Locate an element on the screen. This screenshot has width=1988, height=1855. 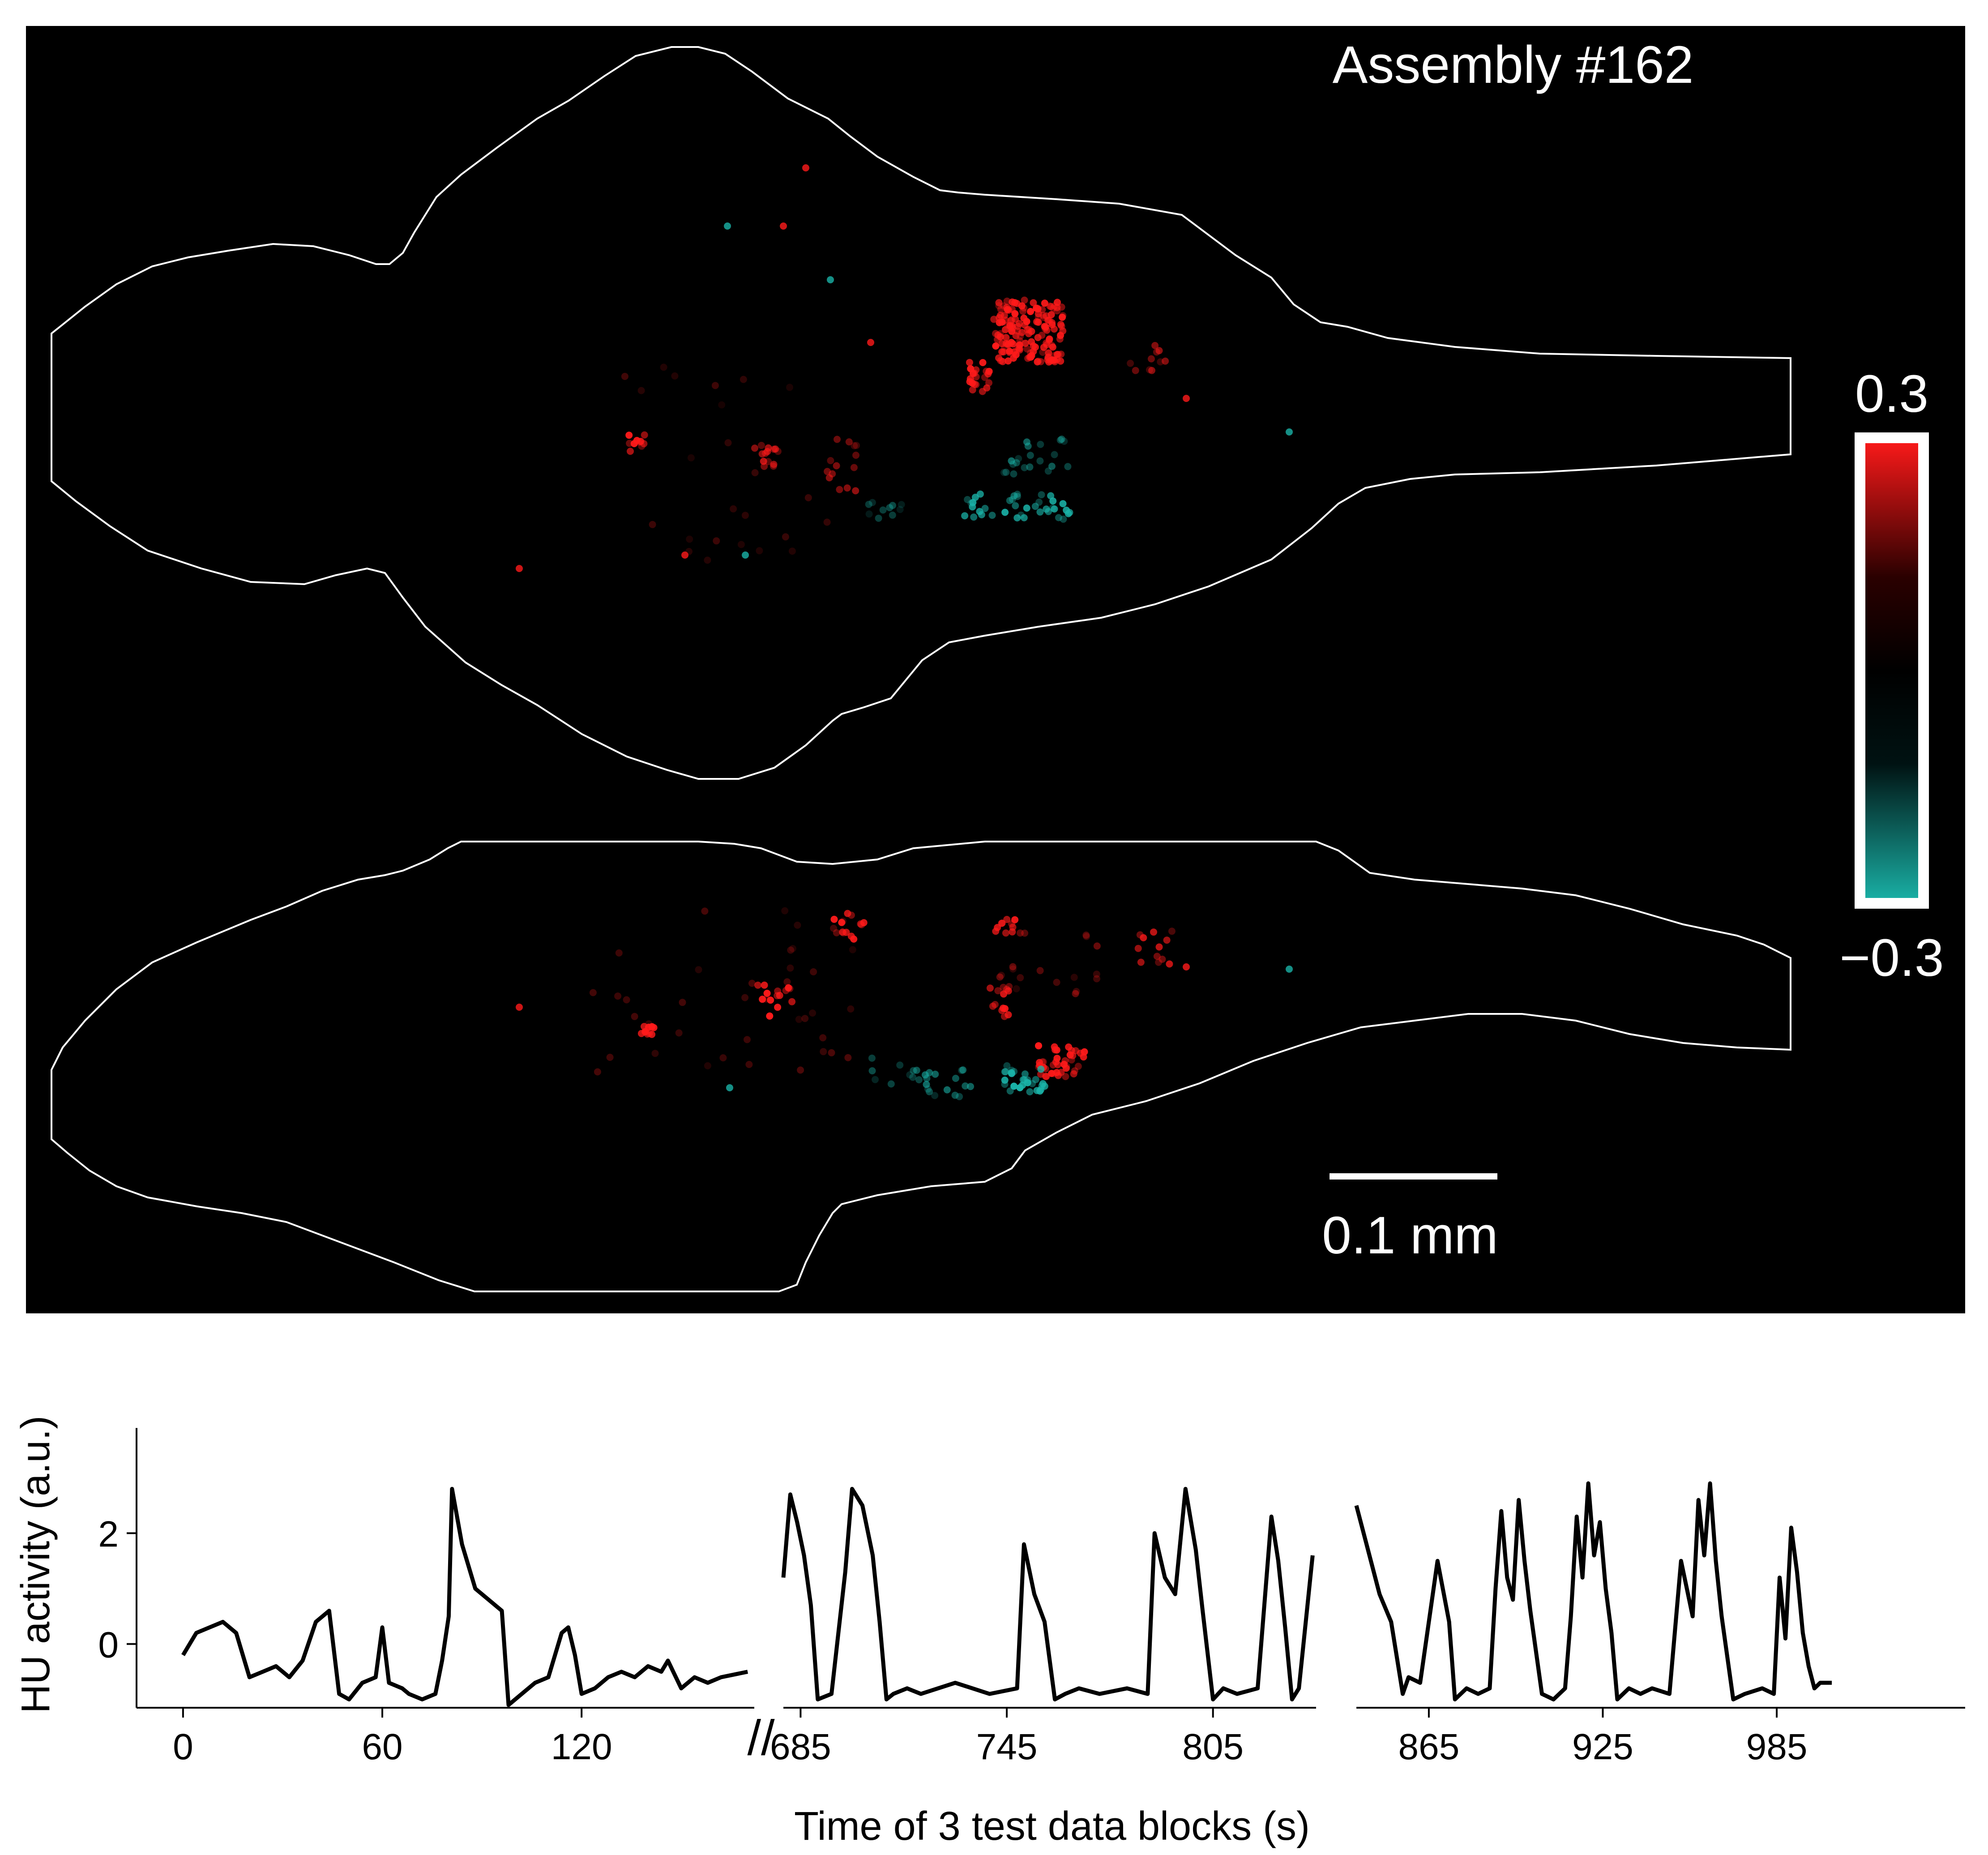
axis-break-marker: // is located at coordinates (761, 1737).